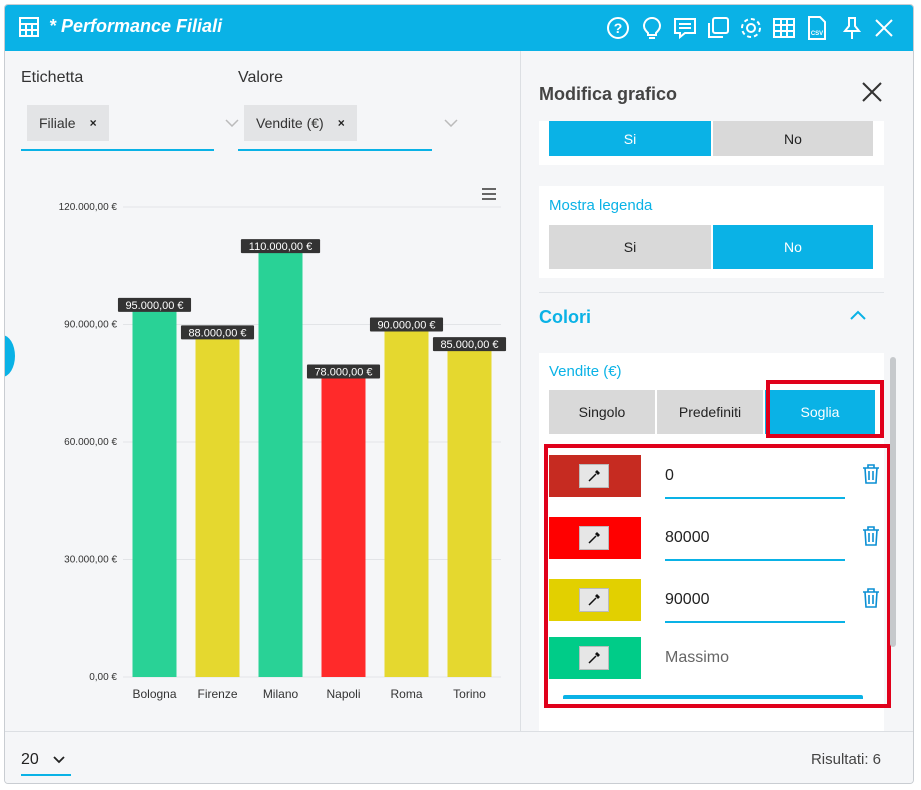  What do you see at coordinates (10, 356) in the screenshot?
I see `side-panel-handle` at bounding box center [10, 356].